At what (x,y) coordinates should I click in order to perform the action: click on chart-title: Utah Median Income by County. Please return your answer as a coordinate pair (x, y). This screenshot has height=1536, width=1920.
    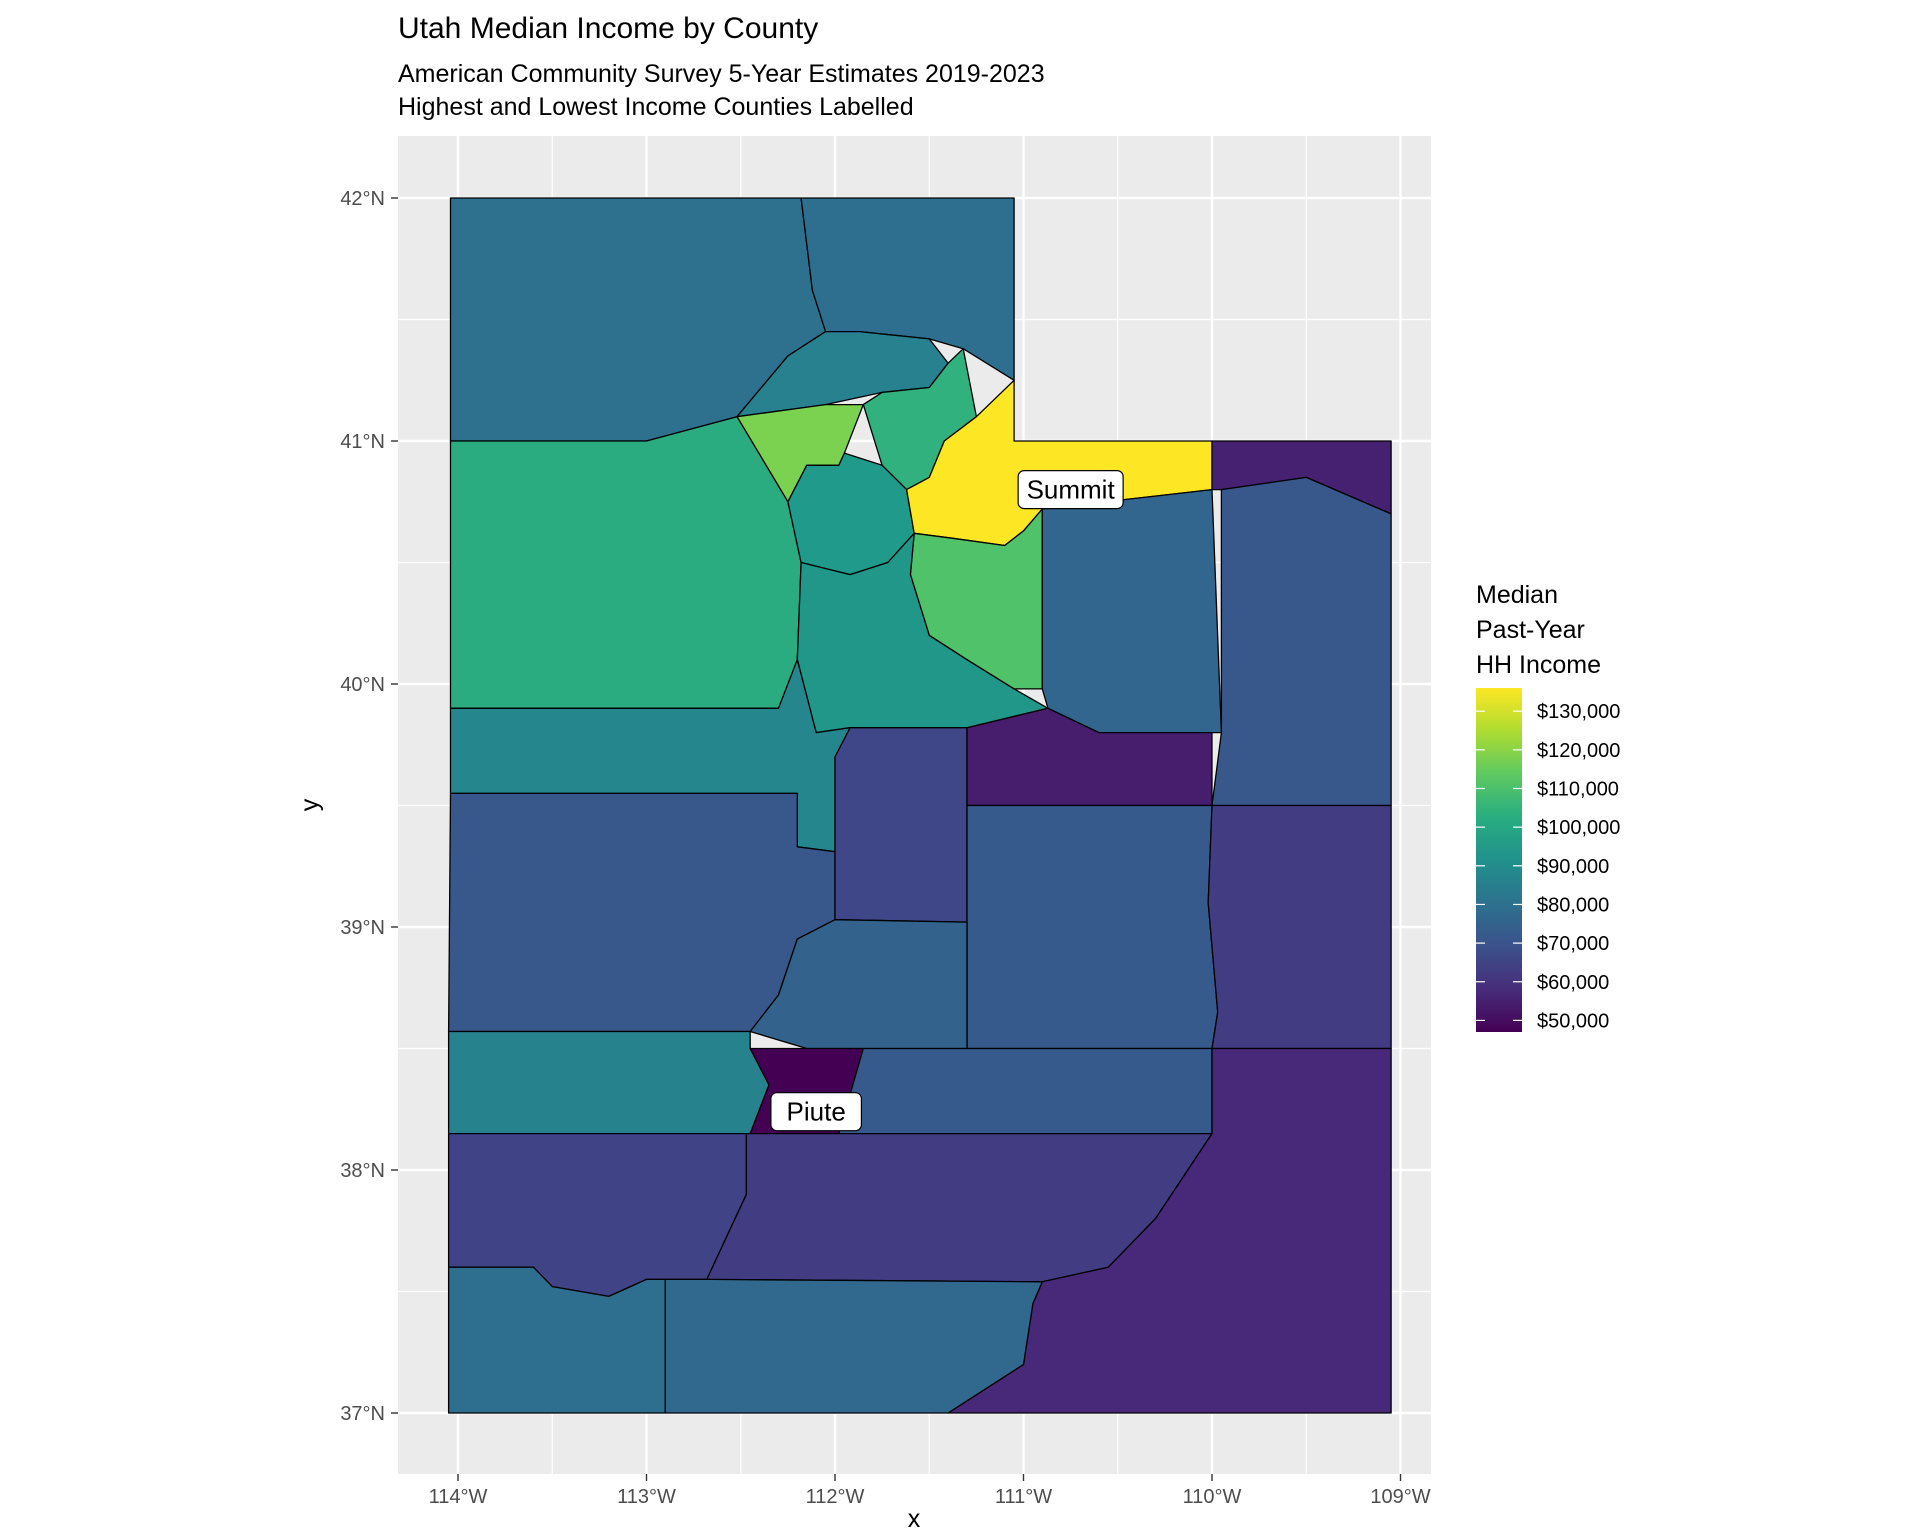
    Looking at the image, I should click on (608, 28).